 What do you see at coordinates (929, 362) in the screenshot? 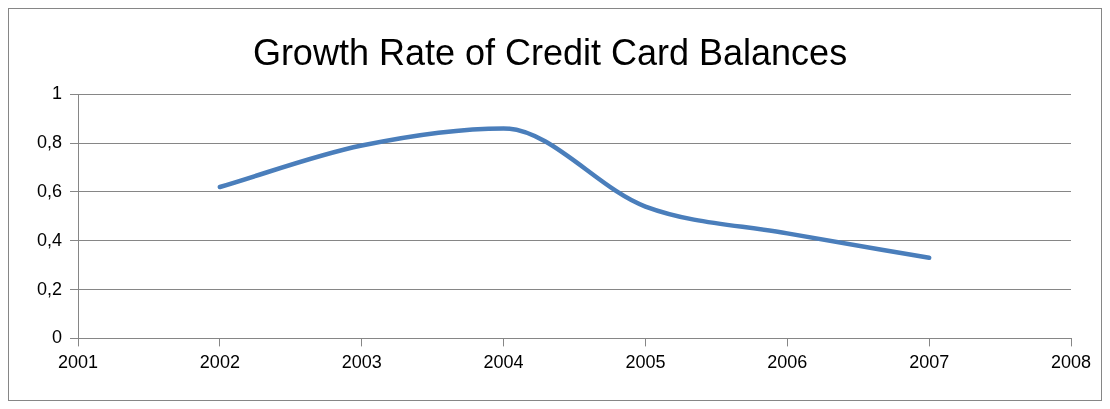
I see `x-tick-label: 2007` at bounding box center [929, 362].